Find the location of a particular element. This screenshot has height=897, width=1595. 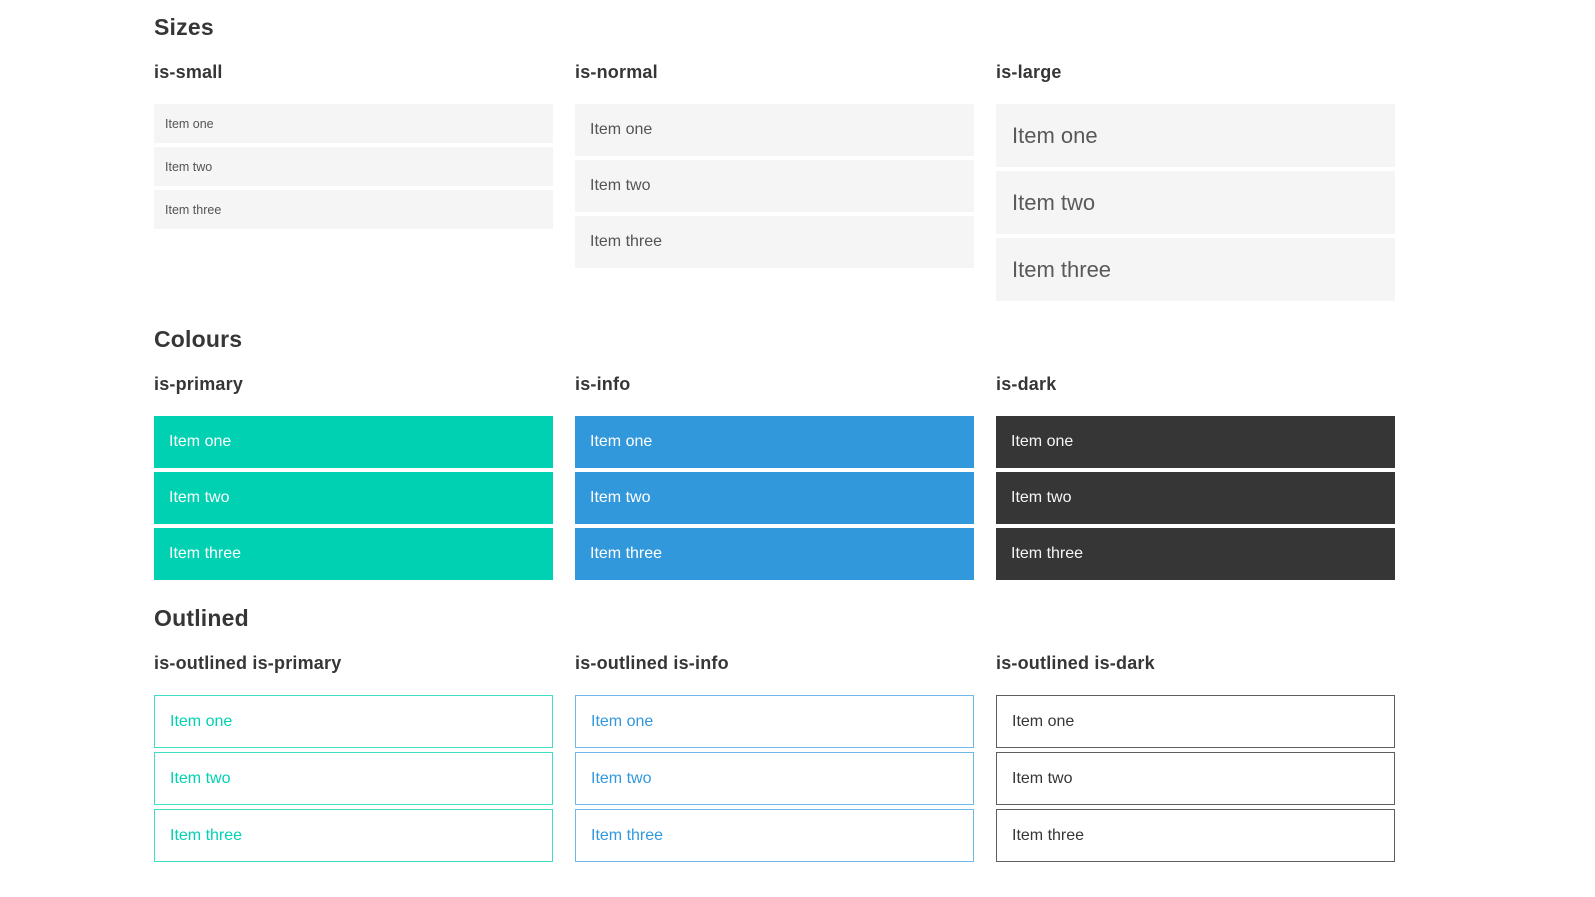

section-title: Colours is located at coordinates (198, 339).